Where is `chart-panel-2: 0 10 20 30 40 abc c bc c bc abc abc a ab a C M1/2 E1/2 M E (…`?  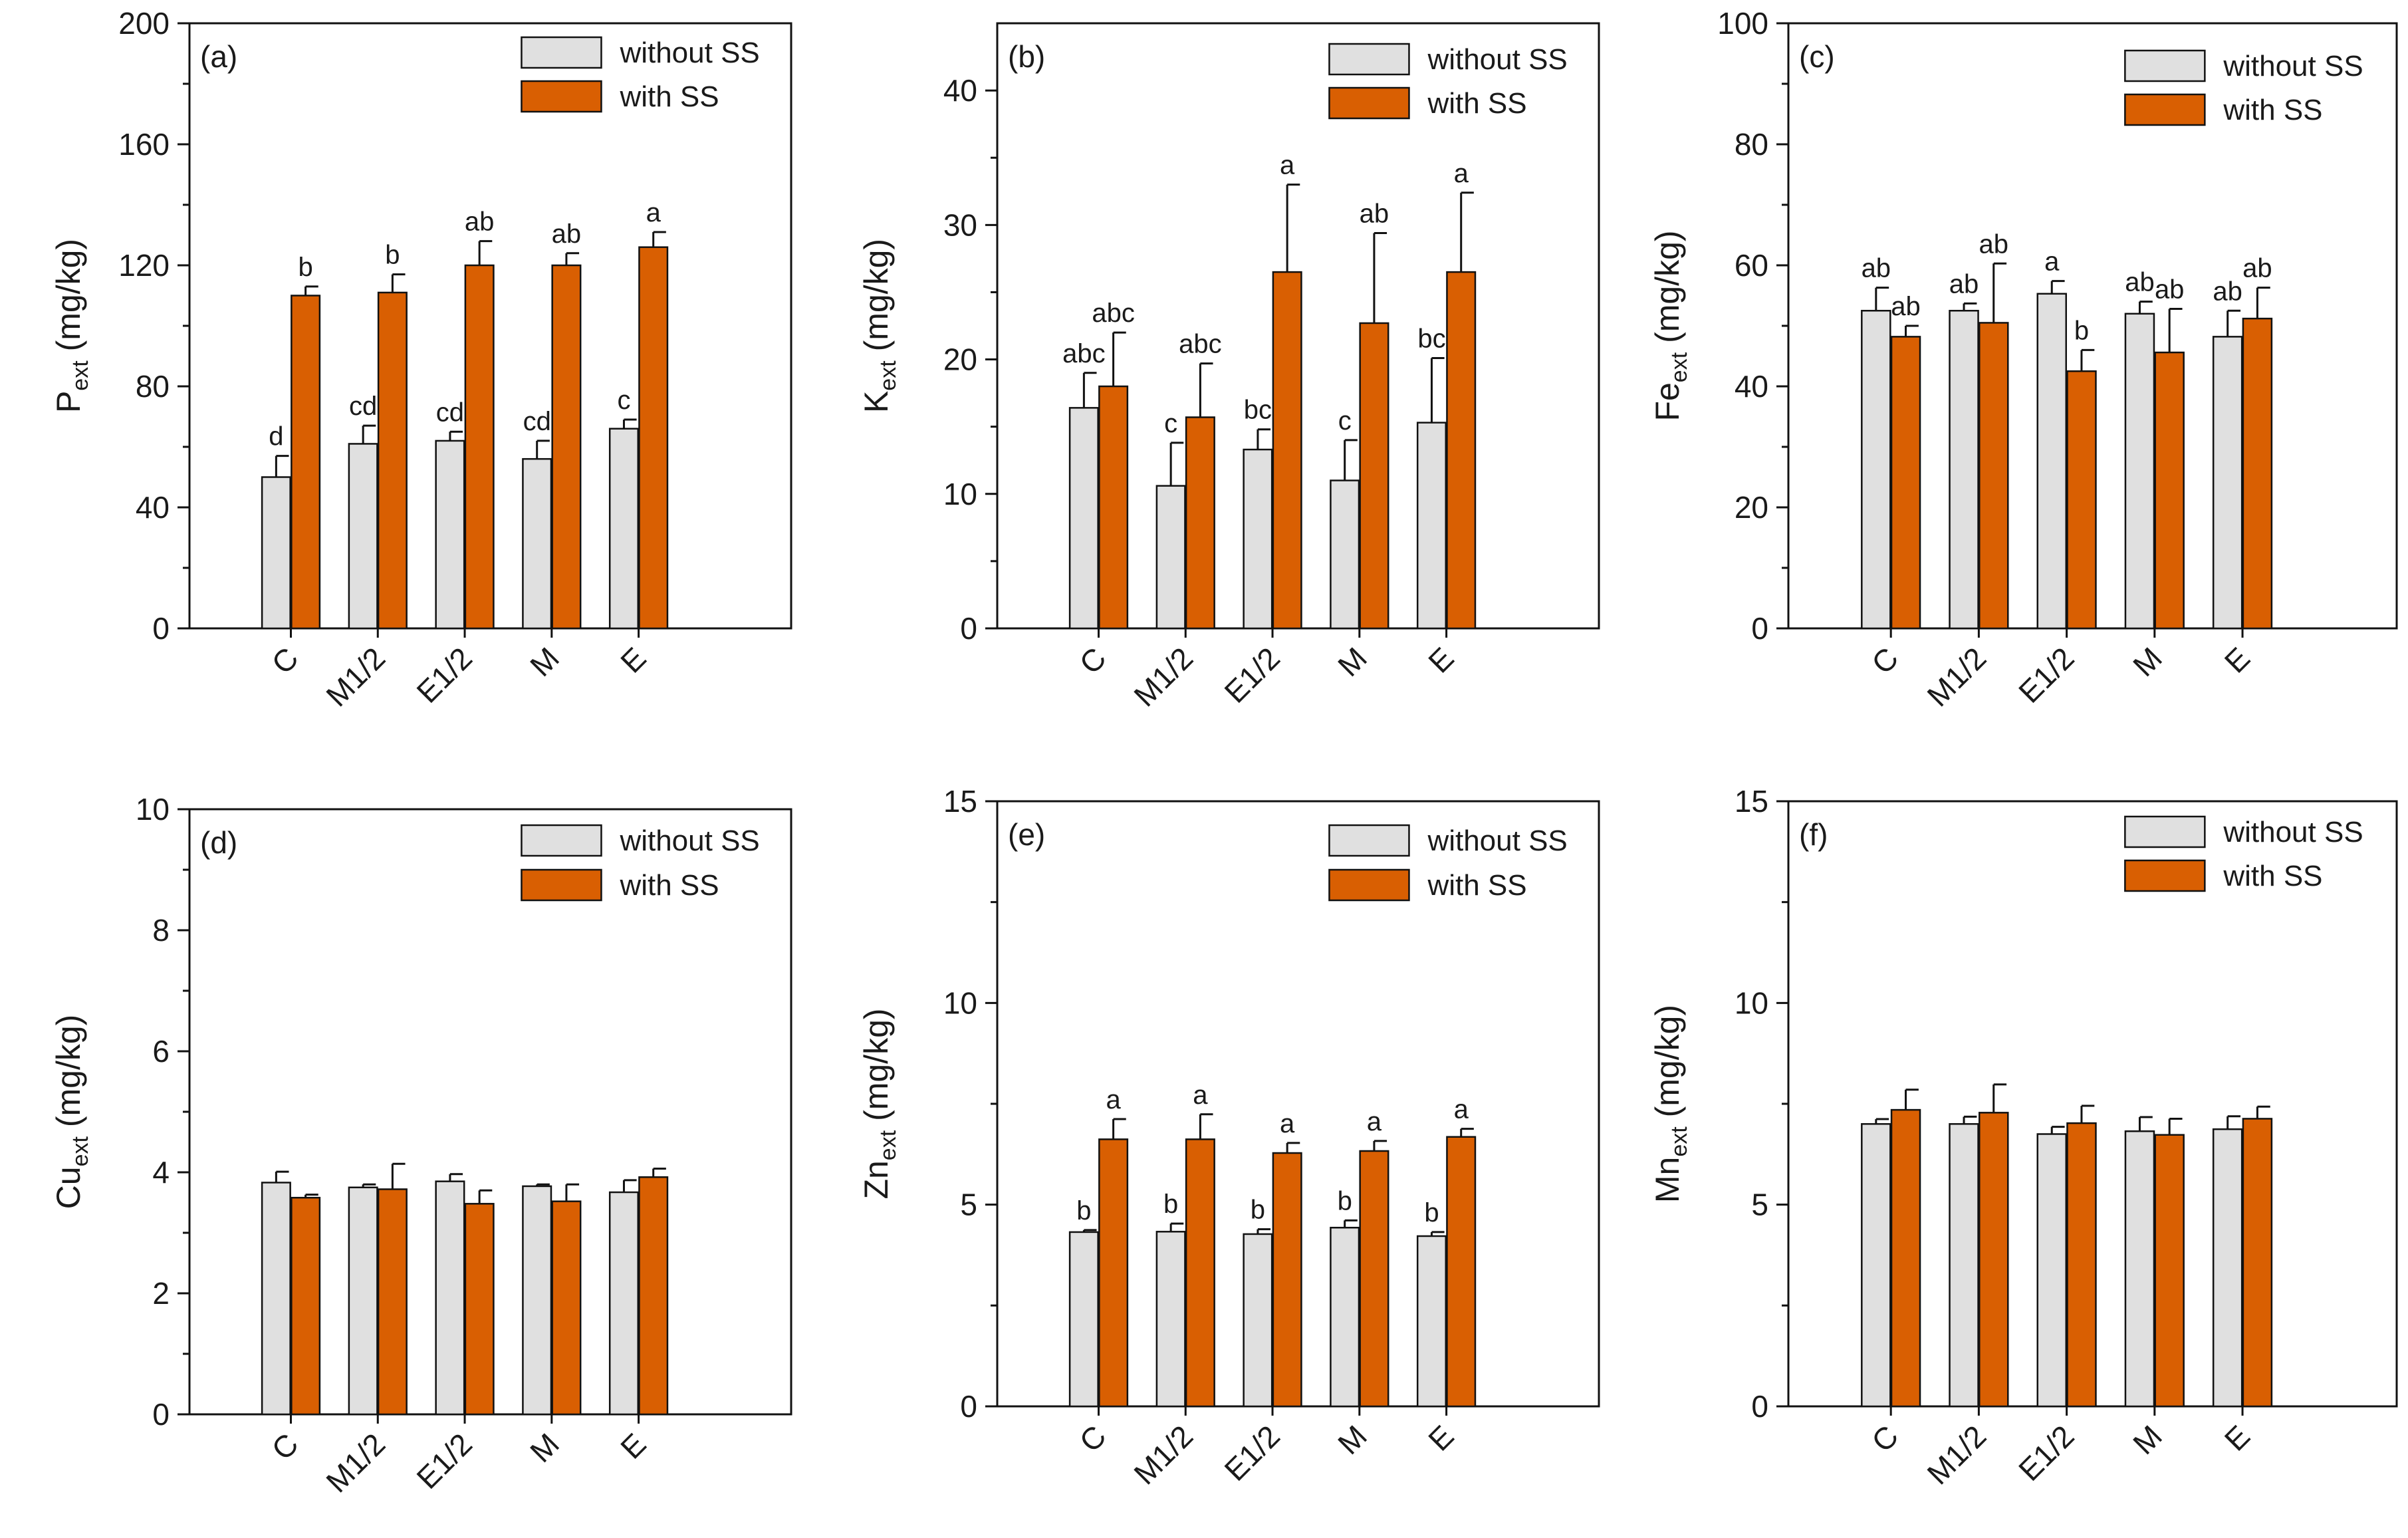
chart-panel-2: 0 10 20 30 40 abc c bc c bc abc abc a ab a C M1/2 E1/2 M E (… is located at coordinates (1229, 368).